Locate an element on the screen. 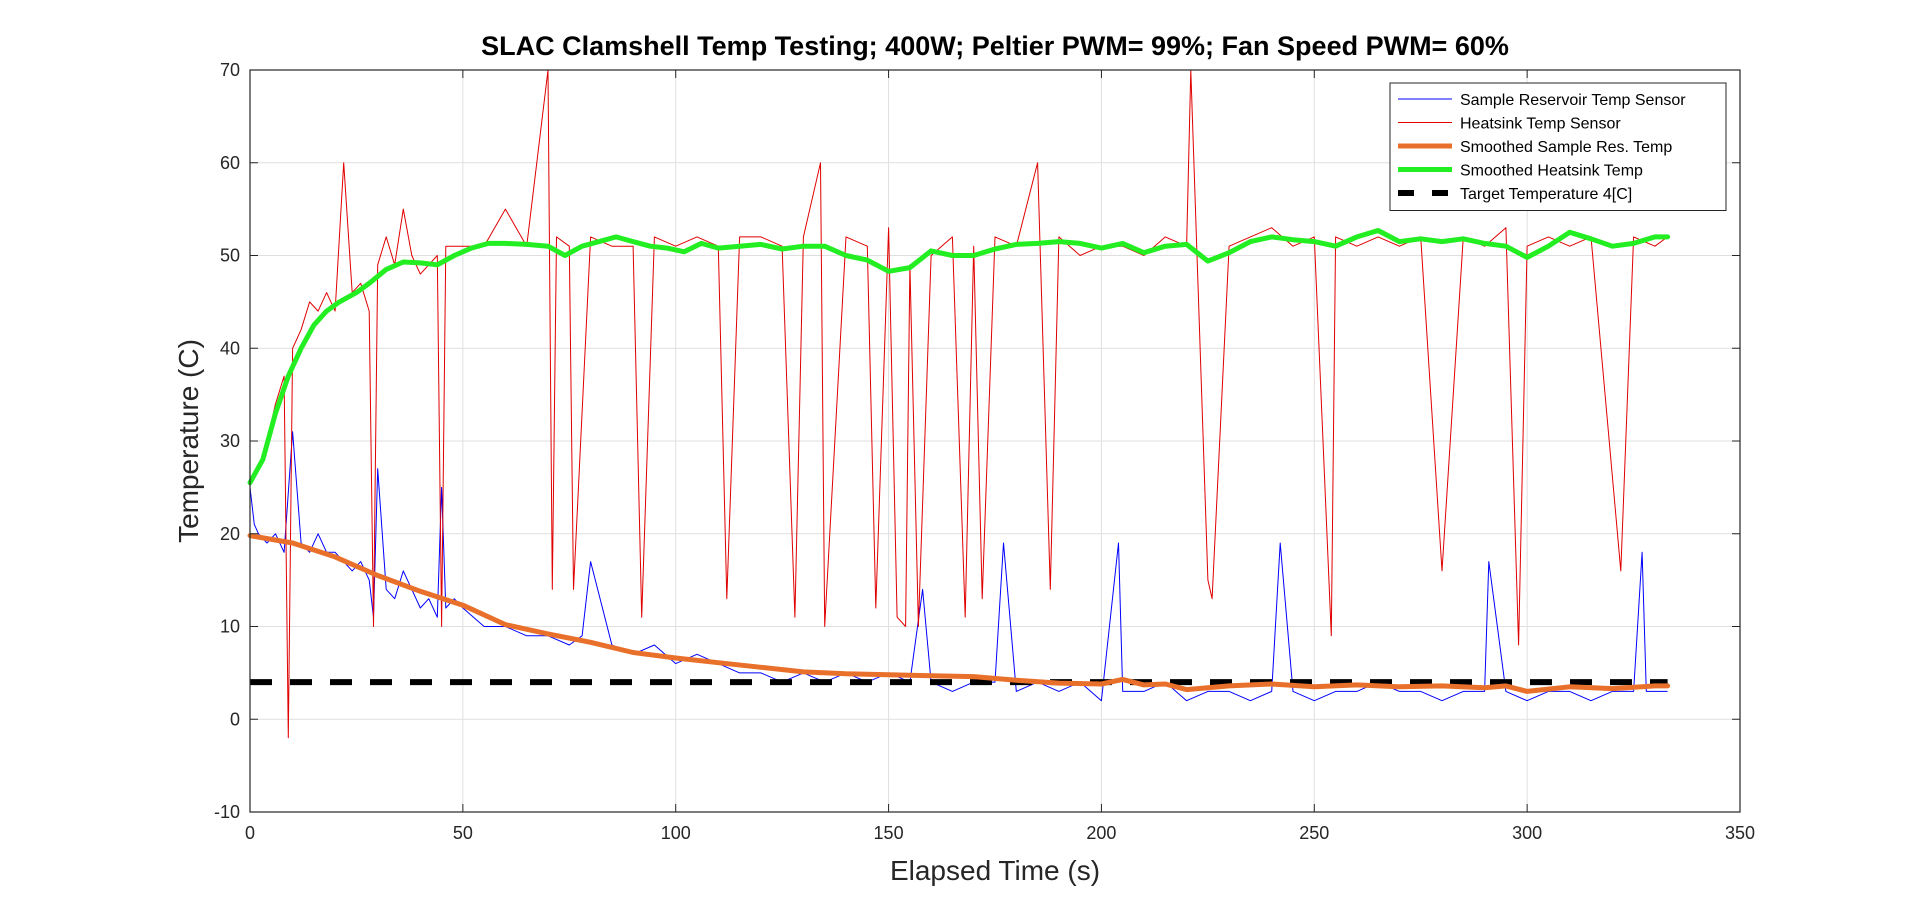  legend-entry-label: Target Temperature 4[C] is located at coordinates (1546, 194).